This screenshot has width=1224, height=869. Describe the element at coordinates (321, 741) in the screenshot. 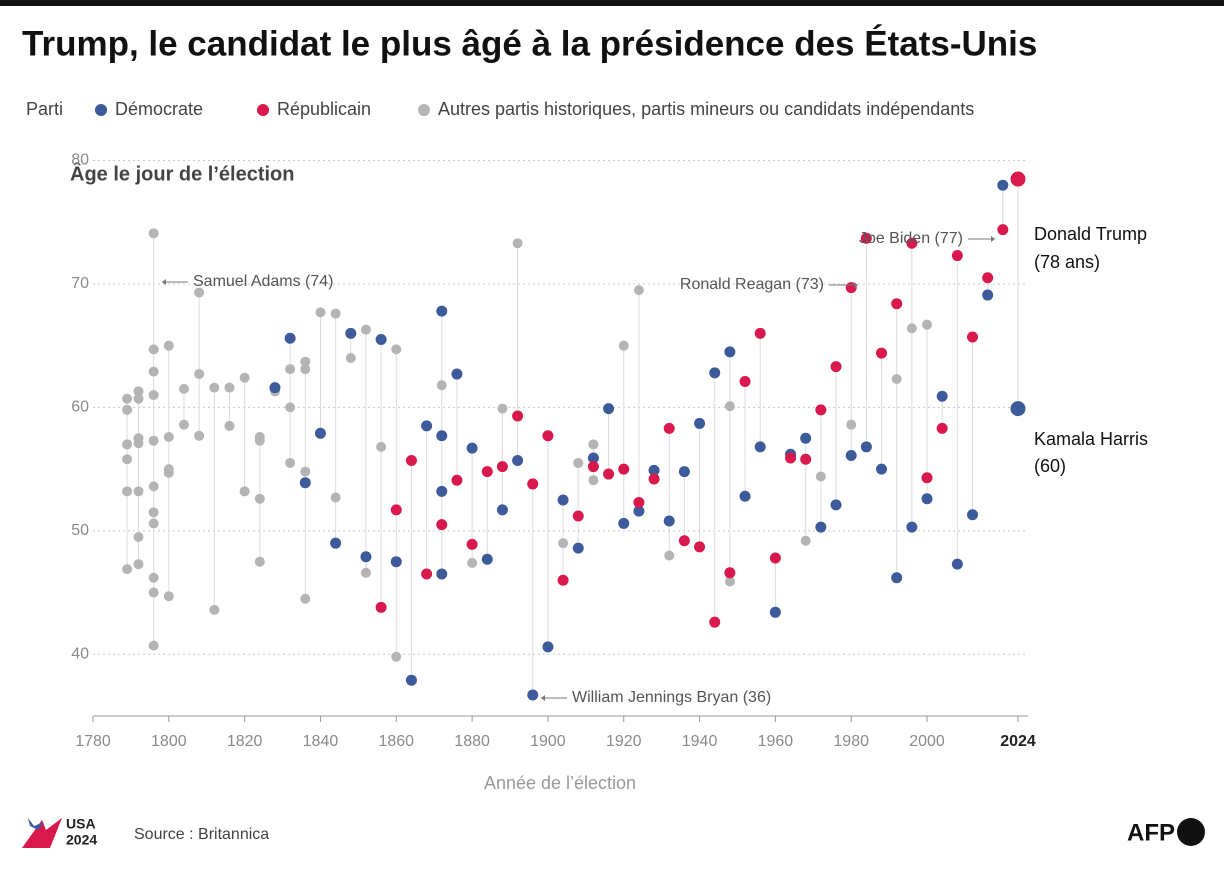

I see `x-tick-label: 1840` at that location.